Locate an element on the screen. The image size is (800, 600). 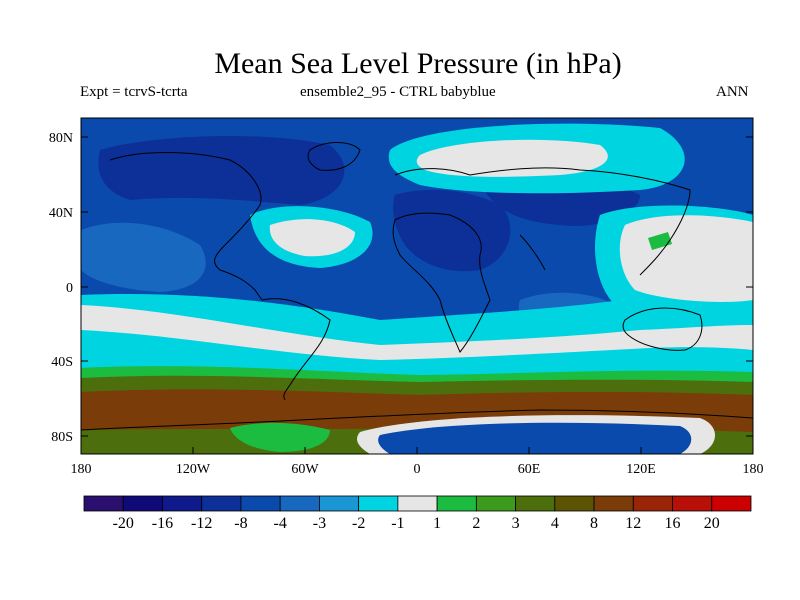
colorbar-label: -12 is located at coordinates (201, 523).